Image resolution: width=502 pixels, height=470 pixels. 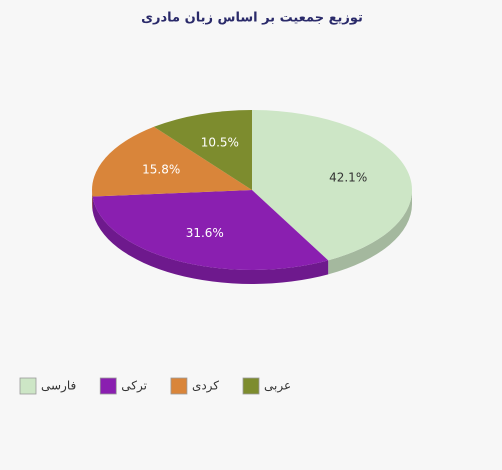 I want to click on legend-label: عربی, so click(x=277, y=386).